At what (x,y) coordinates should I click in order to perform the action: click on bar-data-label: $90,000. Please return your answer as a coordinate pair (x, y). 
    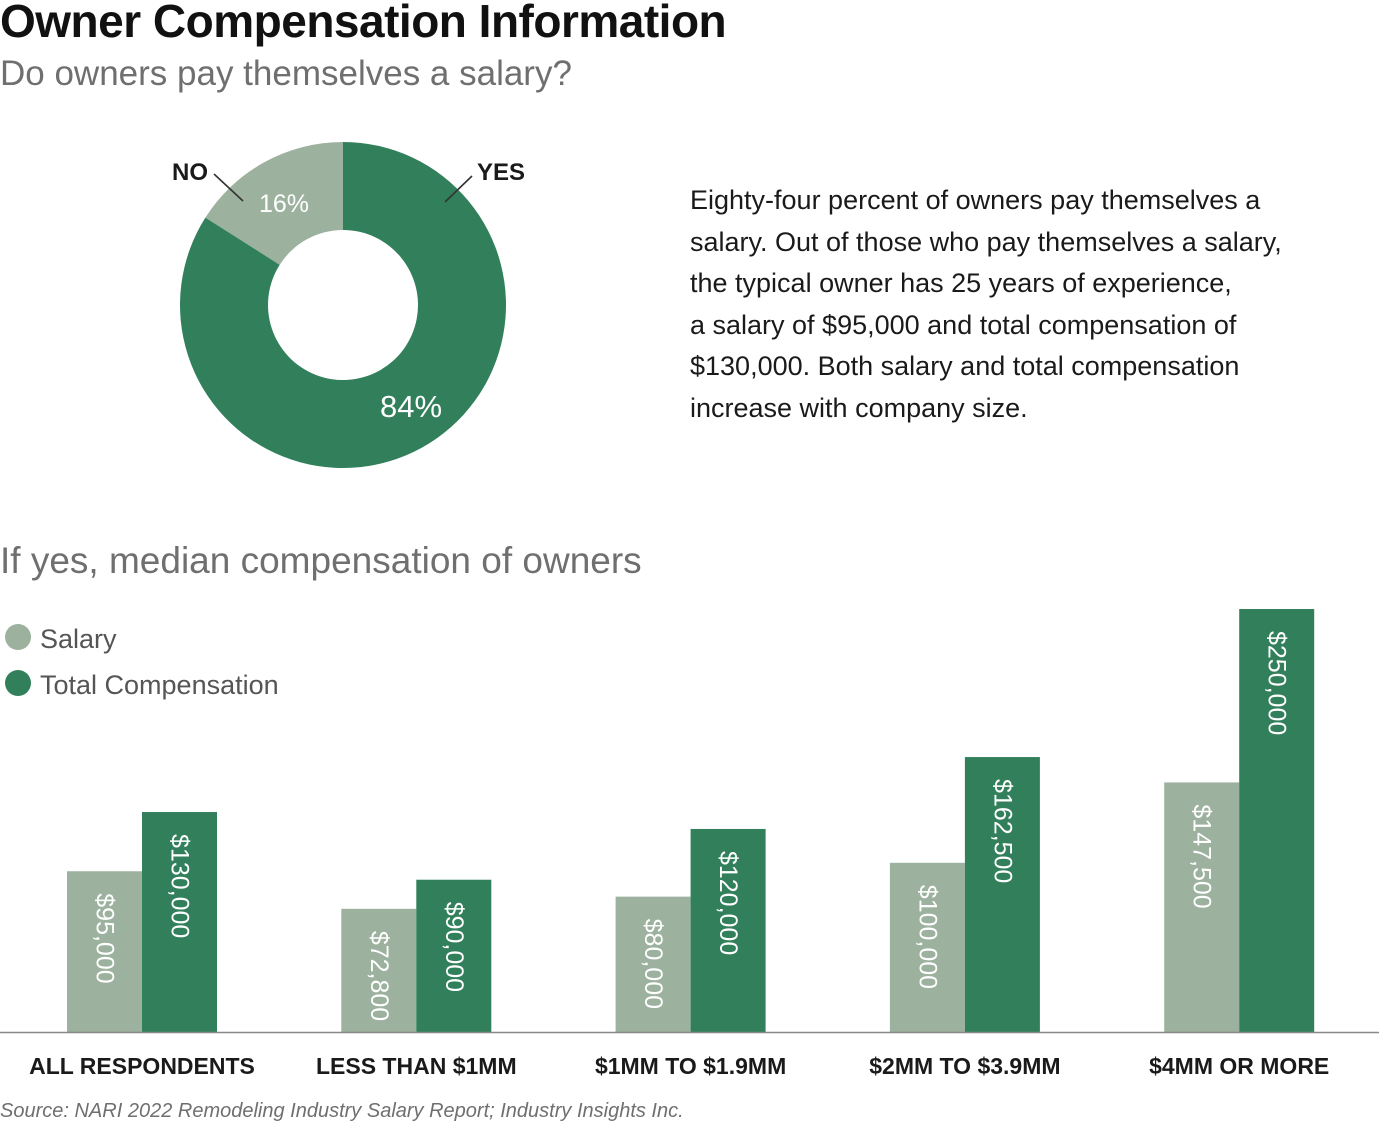
    Looking at the image, I should click on (454, 947).